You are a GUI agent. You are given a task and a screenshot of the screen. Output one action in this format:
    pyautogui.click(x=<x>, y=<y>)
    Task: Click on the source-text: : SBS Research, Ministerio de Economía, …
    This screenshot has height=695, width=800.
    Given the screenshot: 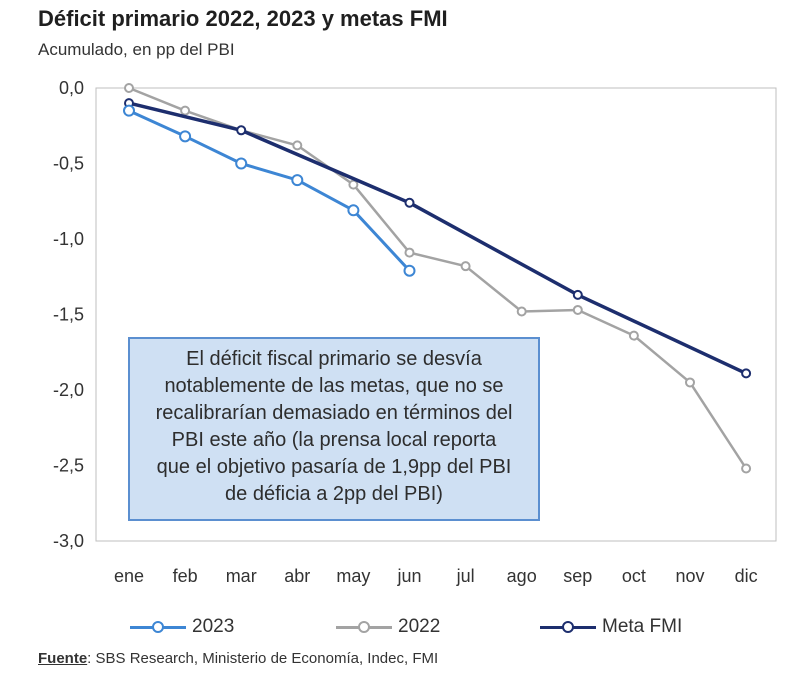 What is the action you would take?
    pyautogui.click(x=263, y=658)
    